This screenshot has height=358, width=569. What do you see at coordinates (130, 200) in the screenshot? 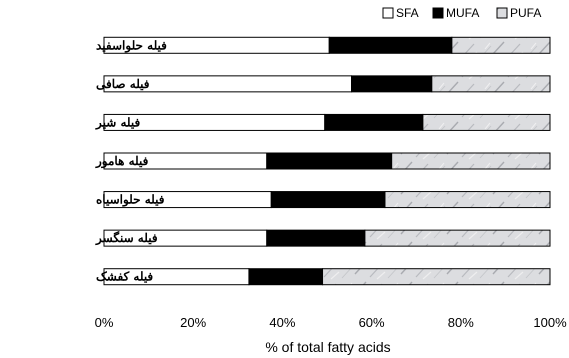
I see `category-label: فیله حلواسیاه` at bounding box center [130, 200].